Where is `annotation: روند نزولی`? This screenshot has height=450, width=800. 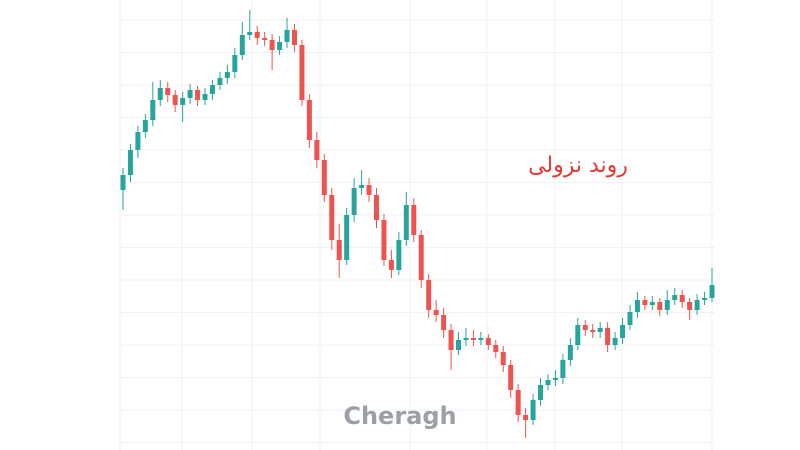 annotation: روند نزولی is located at coordinates (578, 165).